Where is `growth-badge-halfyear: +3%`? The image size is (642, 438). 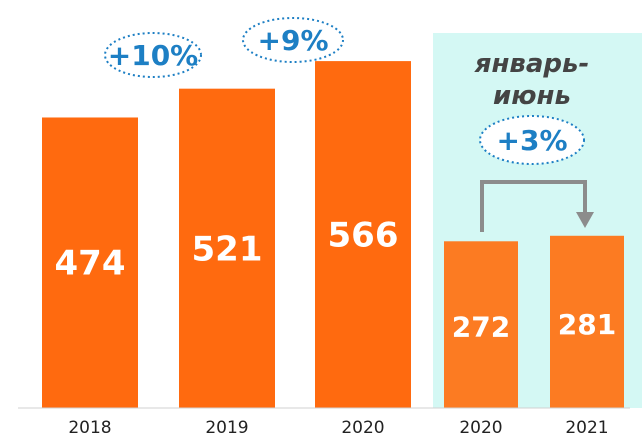
growth-badge-halfyear: +3% is located at coordinates (532, 140).